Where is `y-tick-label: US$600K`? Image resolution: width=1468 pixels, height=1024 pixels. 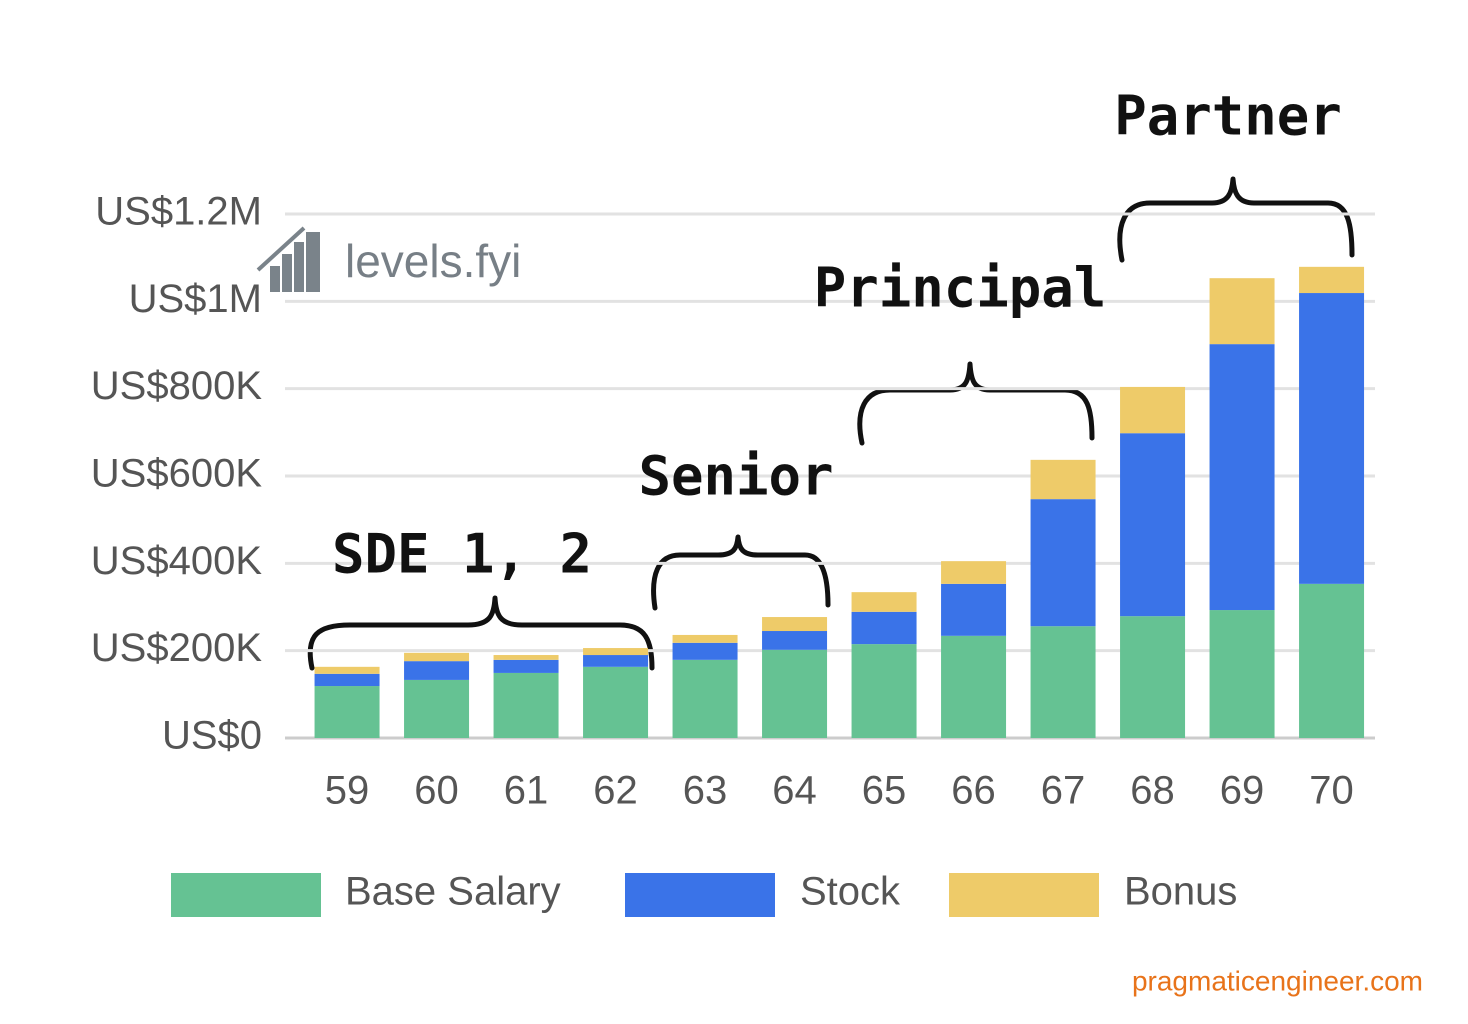
y-tick-label: US$600K is located at coordinates (177, 474).